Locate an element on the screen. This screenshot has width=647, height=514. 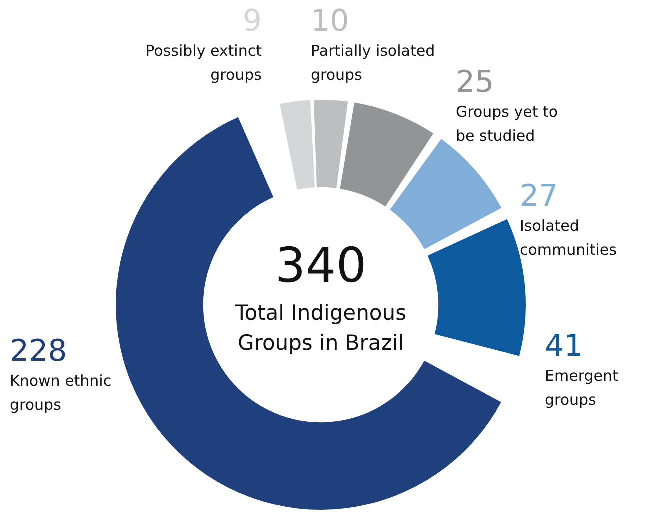
slice-label: Groups yet to be studied is located at coordinates (508, 124).